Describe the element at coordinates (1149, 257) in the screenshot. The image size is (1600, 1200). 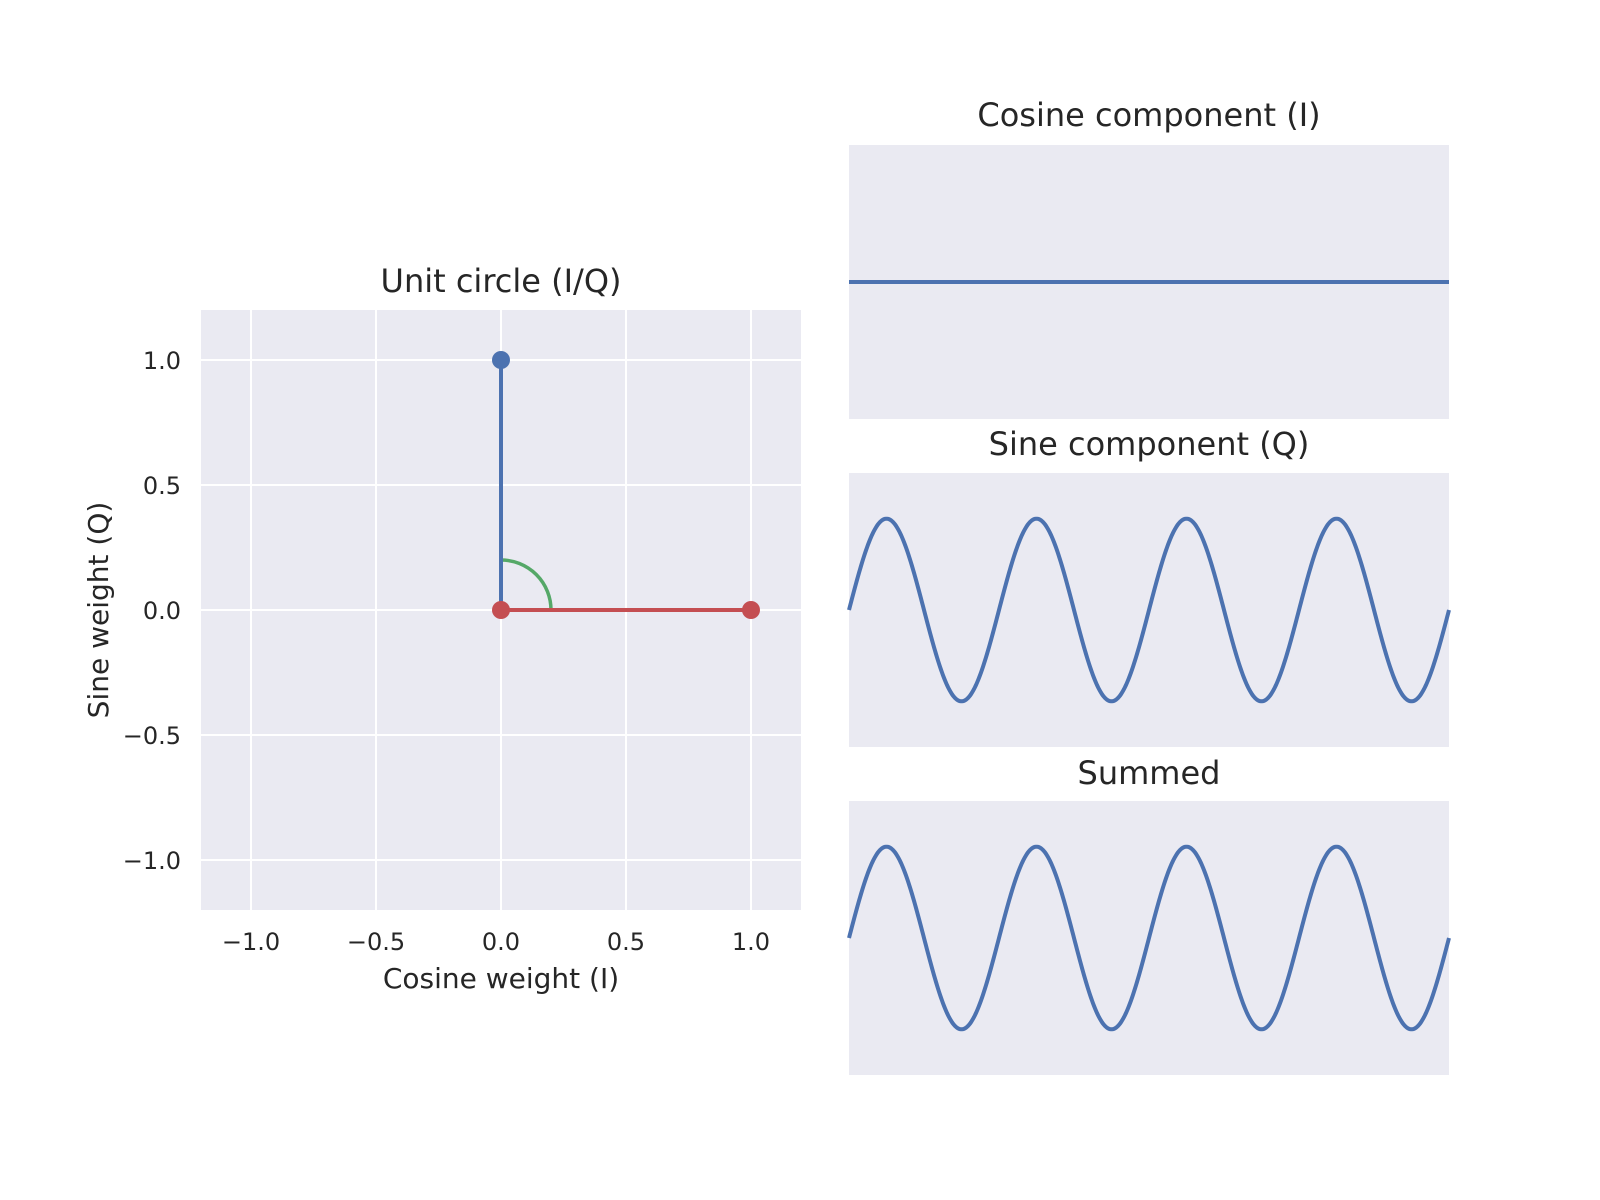
I see `cosine-component-panel: Cosine component (I)` at that location.